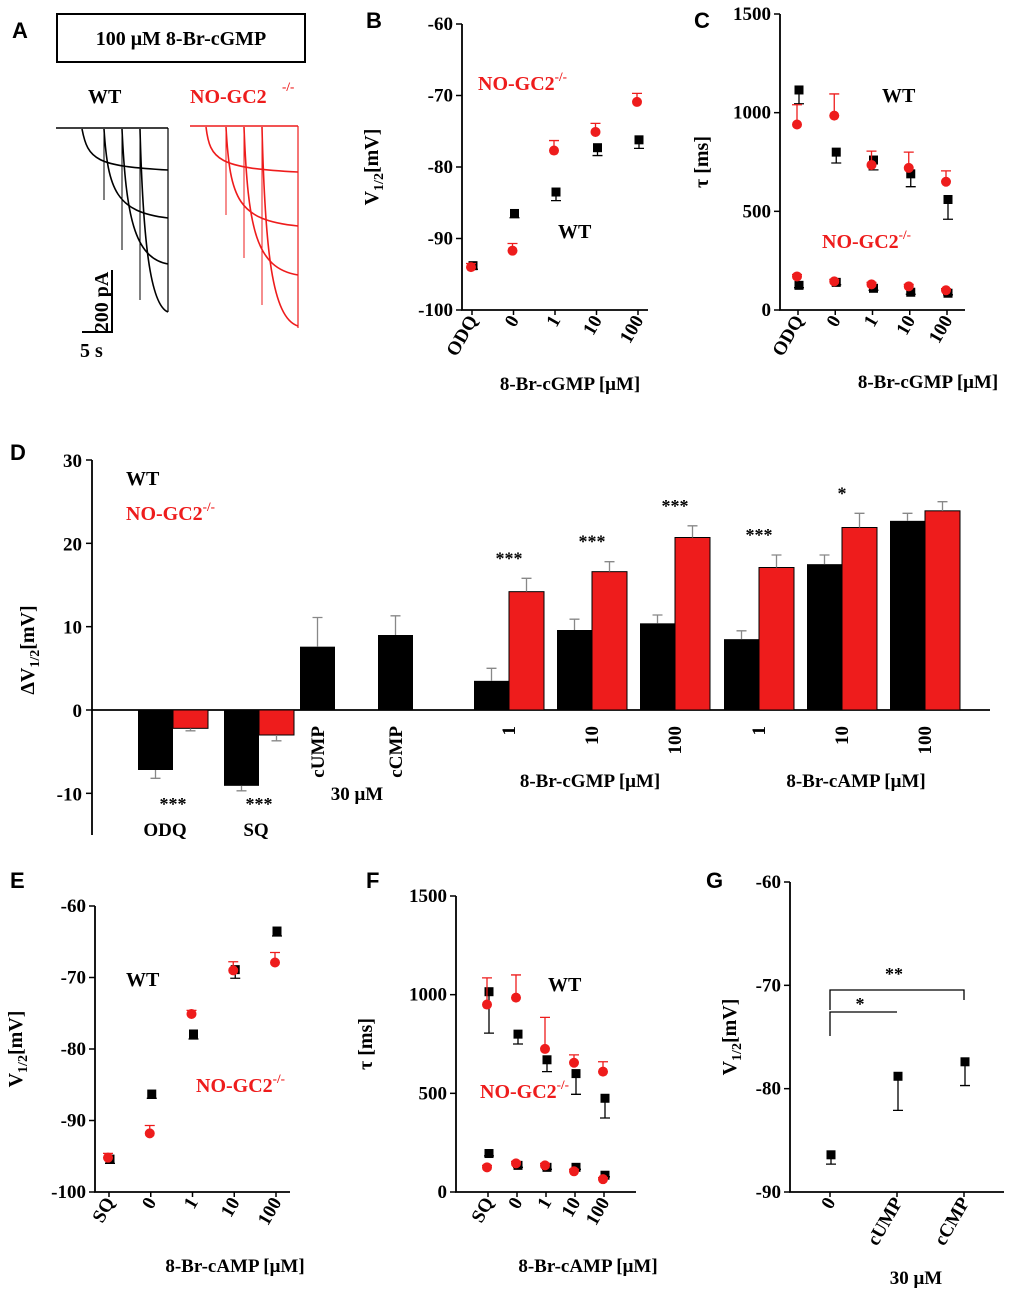 The height and width of the screenshot is (1300, 1026). I want to click on panel-letter-g: G, so click(714, 880).